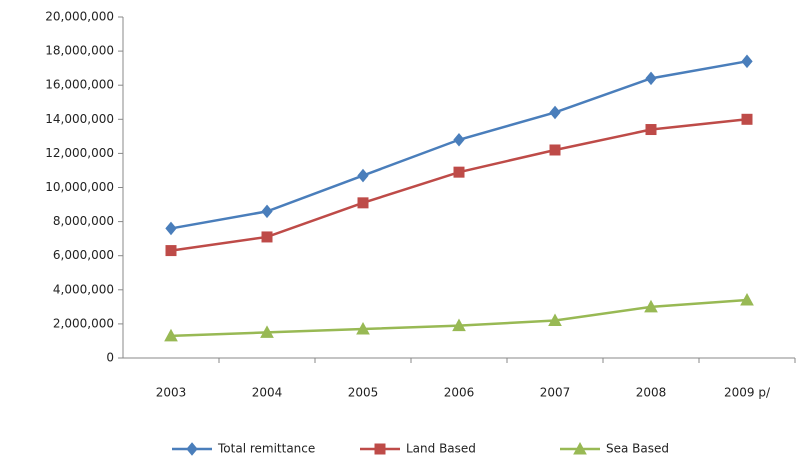  I want to click on x-tick-label: 2003, so click(171, 393).